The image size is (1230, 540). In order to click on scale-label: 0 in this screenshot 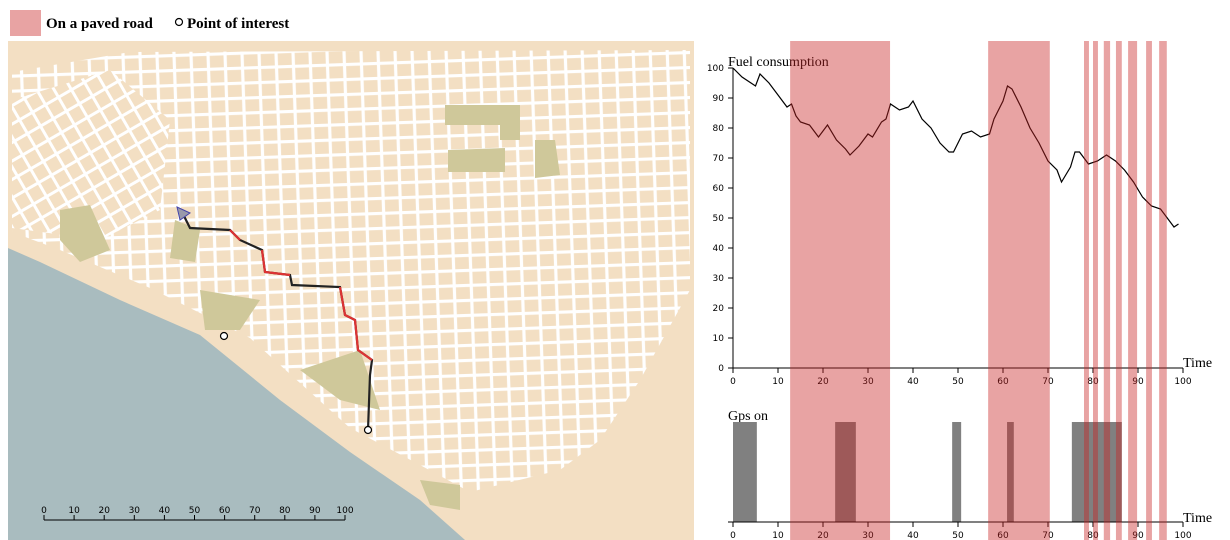, I will do `click(44, 511)`.